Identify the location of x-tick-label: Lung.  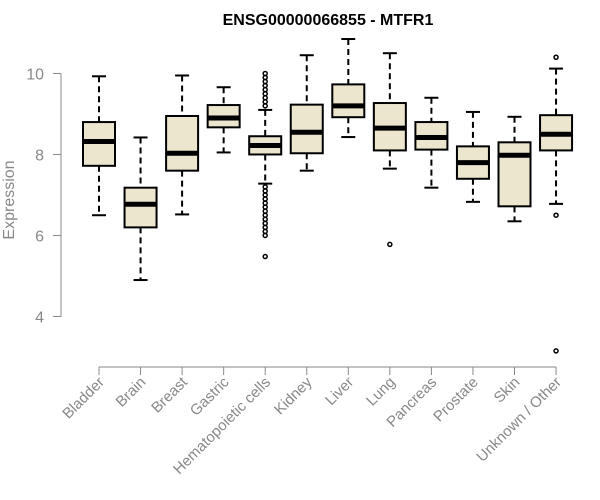
(381, 392).